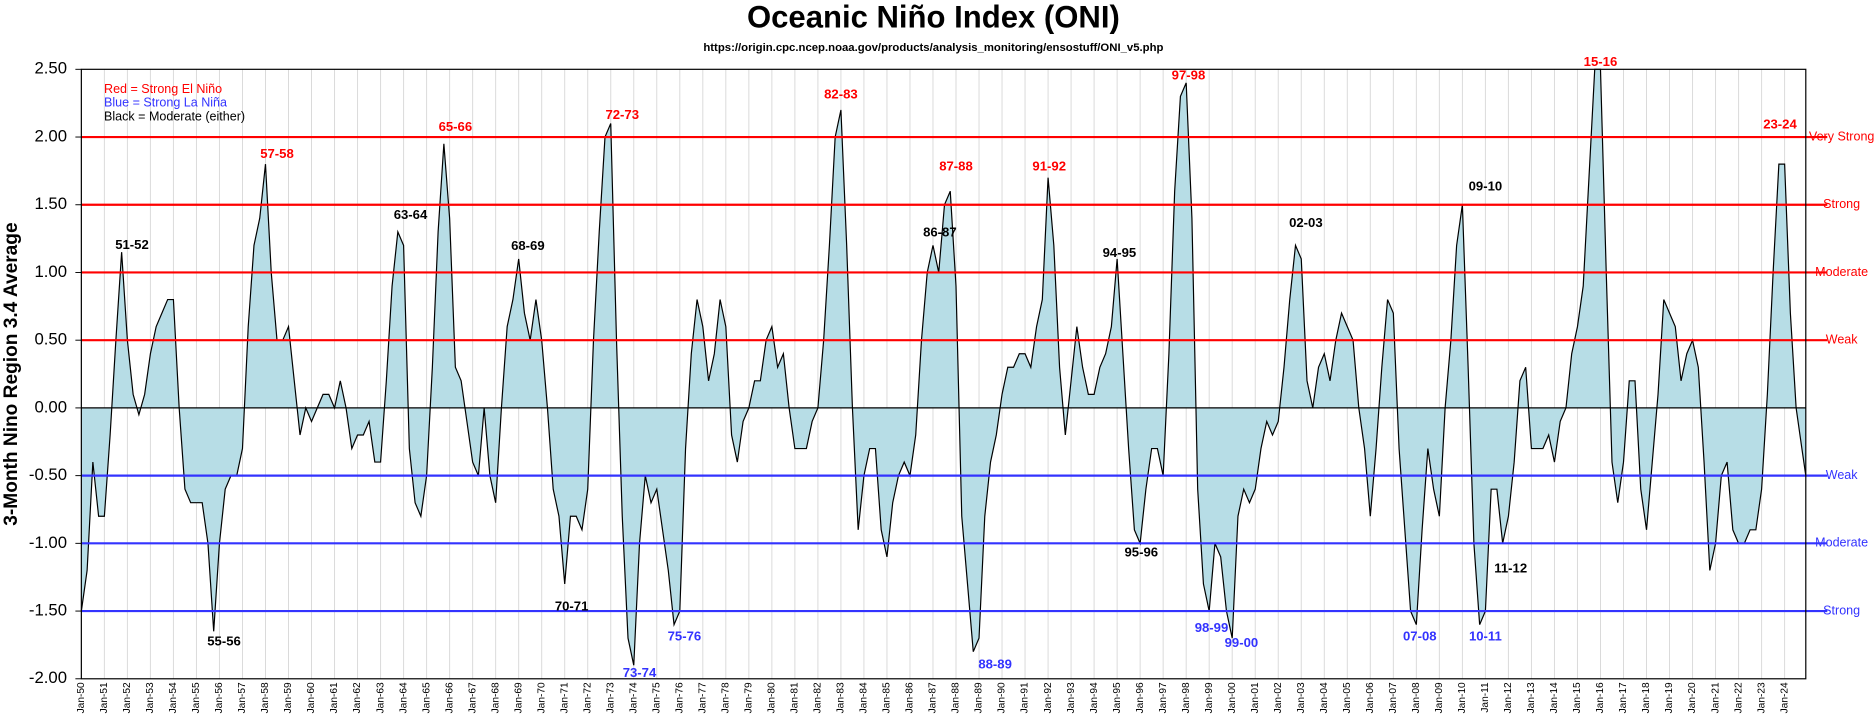 Image resolution: width=1874 pixels, height=723 pixels. Describe the element at coordinates (1439, 697) in the screenshot. I see `x-tick-label: Jan-09` at that location.